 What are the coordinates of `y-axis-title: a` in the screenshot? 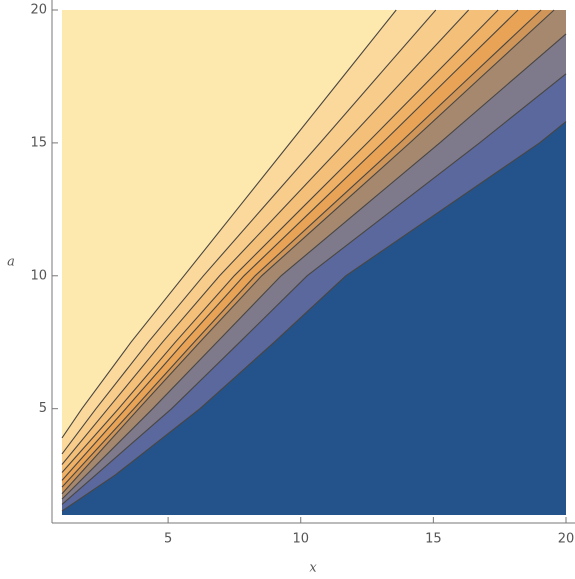 It's located at (11, 262).